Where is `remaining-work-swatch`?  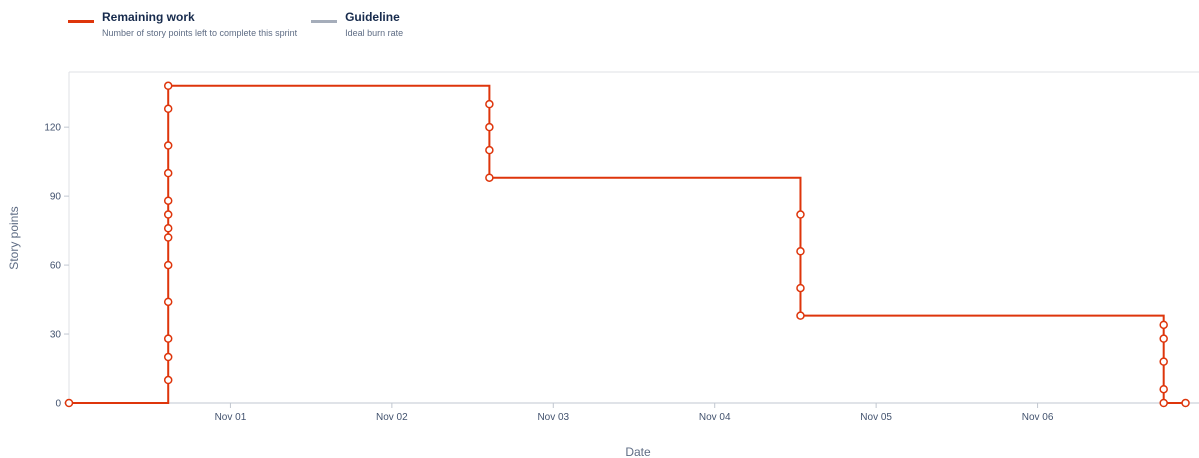
remaining-work-swatch is located at coordinates (81, 21).